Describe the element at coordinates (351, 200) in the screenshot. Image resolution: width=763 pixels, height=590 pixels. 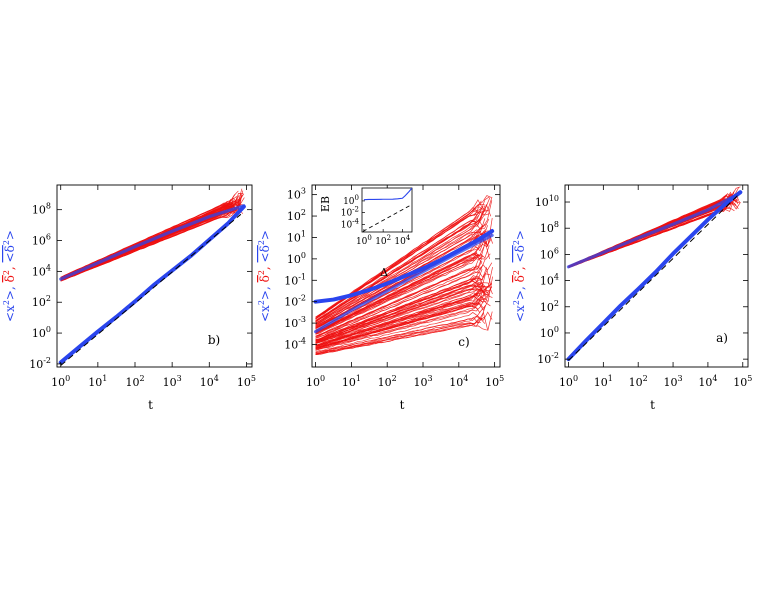
I see `inset-y-tick-label: 10⁰` at that location.